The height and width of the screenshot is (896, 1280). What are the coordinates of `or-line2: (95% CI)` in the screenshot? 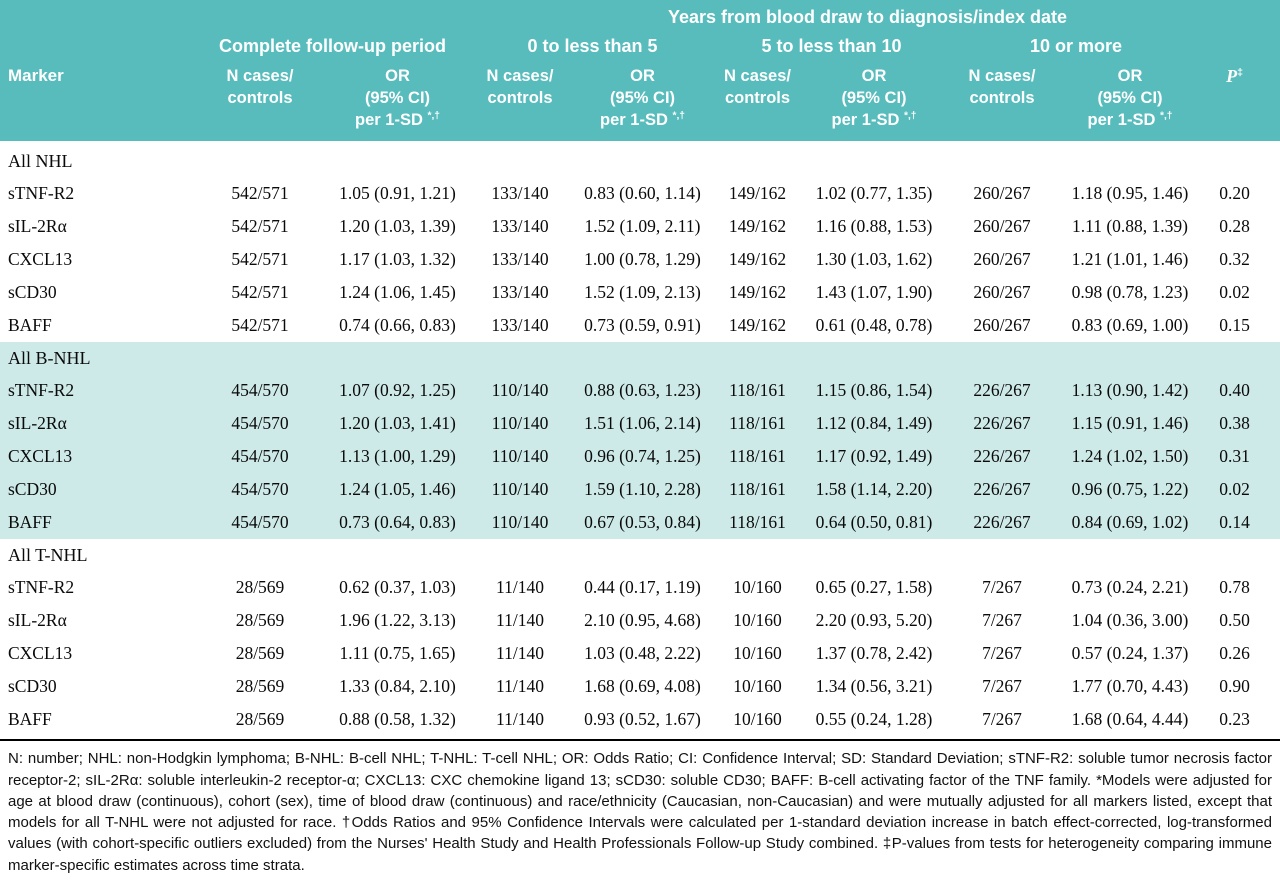 It's located at (874, 97).